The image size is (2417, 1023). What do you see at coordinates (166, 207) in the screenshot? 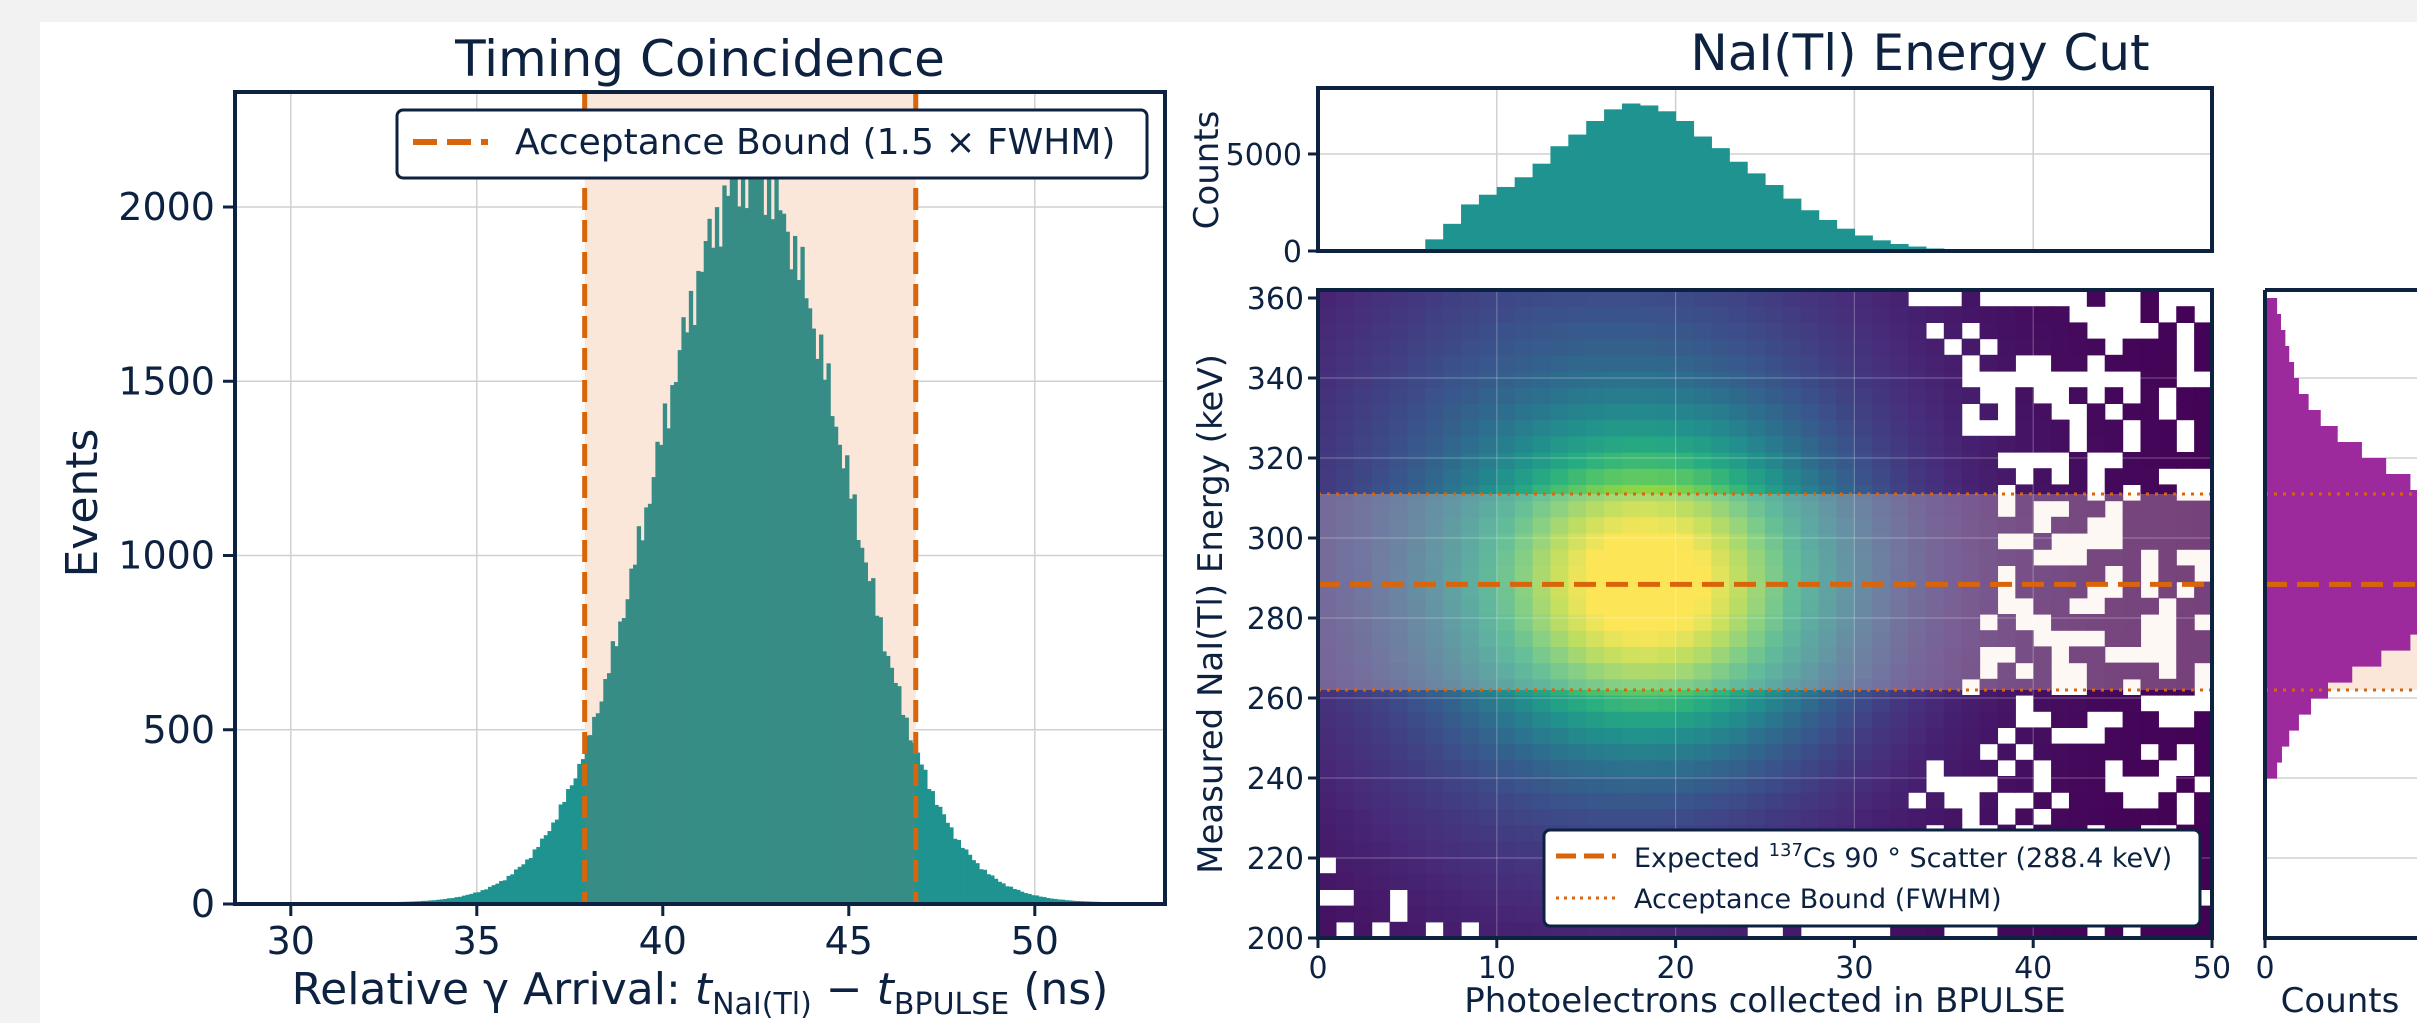
I see `timing-y-tick-label: 2000` at bounding box center [166, 207].